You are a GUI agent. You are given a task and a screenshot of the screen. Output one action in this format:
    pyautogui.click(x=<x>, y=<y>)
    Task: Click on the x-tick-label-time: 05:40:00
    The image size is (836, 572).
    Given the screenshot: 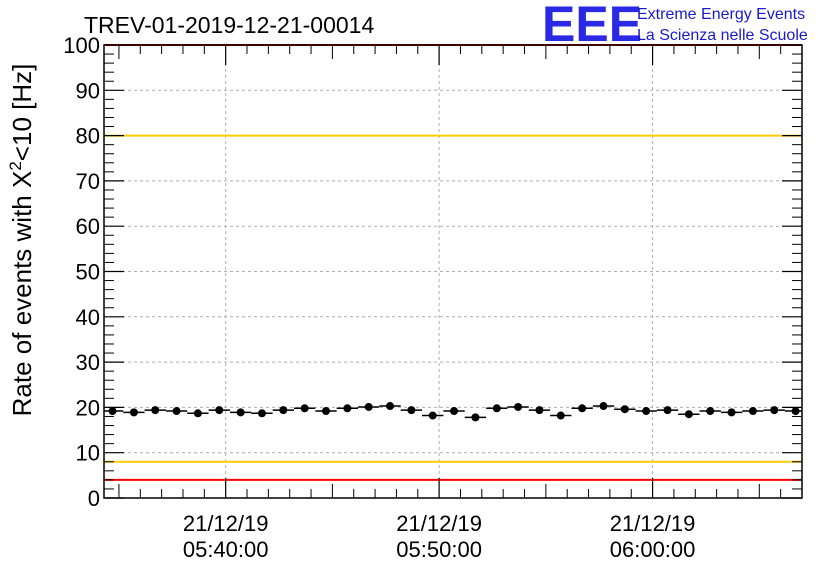 What is the action you would take?
    pyautogui.click(x=226, y=549)
    